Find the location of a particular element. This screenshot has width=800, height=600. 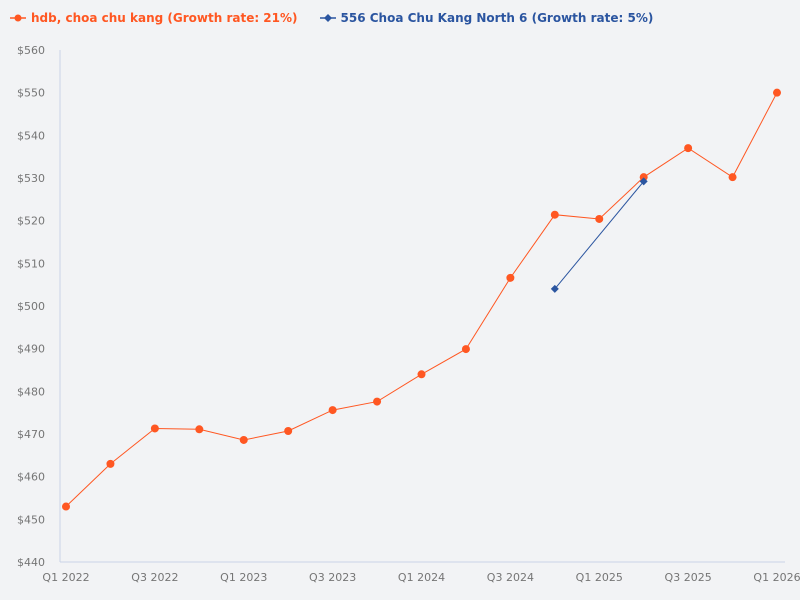

x-tick-label: Q1 2025 is located at coordinates (599, 577).